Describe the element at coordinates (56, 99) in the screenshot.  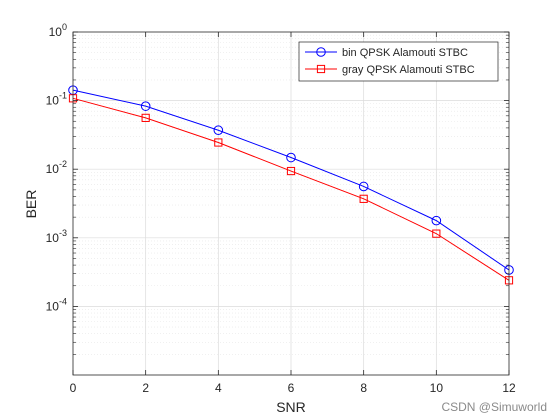
I see `y-tick-label: 10⁻¹` at that location.